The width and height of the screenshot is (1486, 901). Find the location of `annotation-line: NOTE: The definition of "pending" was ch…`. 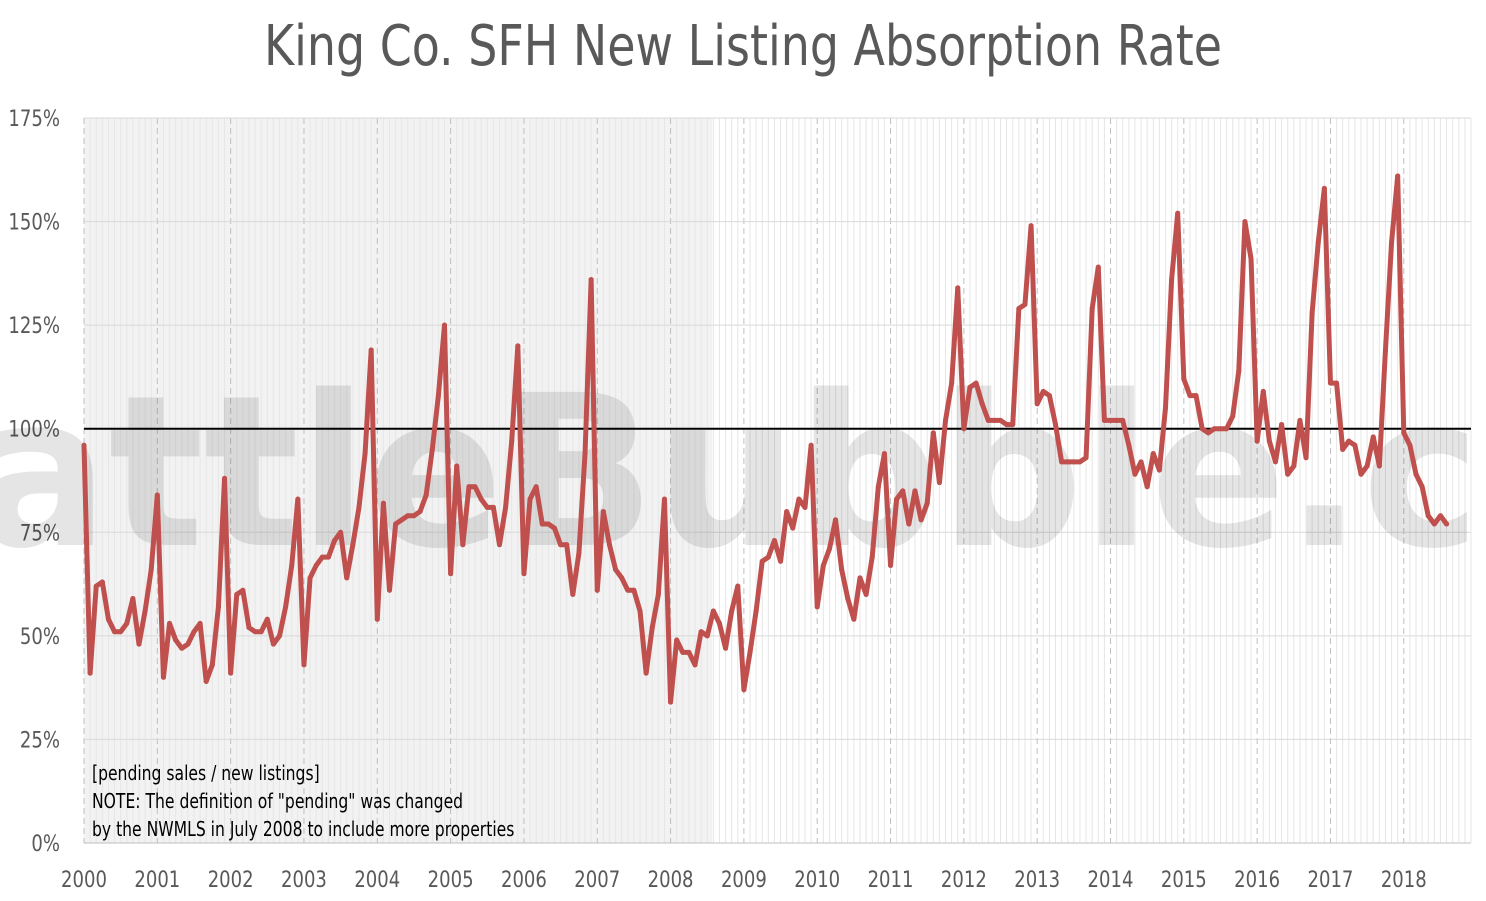

annotation-line: NOTE: The definition of "pending" was ch… is located at coordinates (277, 801).